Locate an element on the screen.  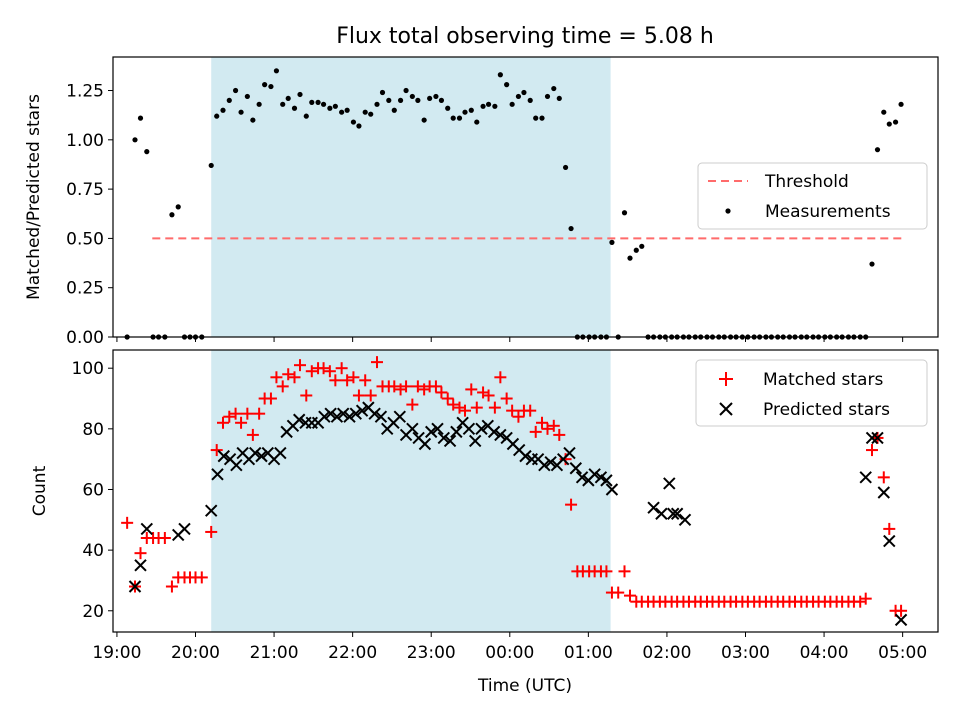
bottom-y-axis-label: Count is located at coordinates (40, 490).